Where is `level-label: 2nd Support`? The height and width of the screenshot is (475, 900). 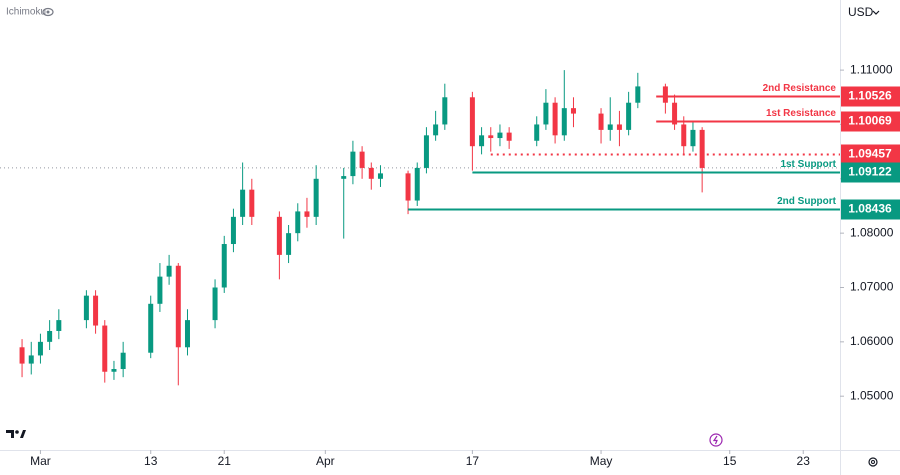 level-label: 2nd Support is located at coordinates (807, 201).